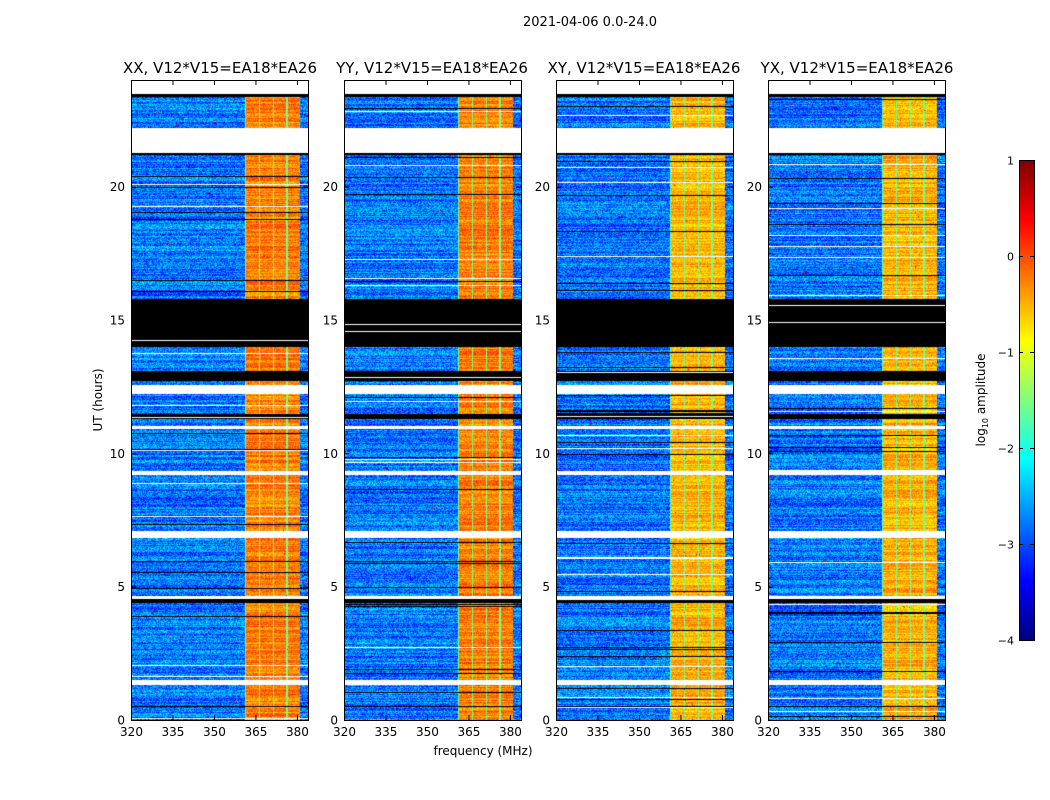 This screenshot has width=1050, height=800. I want to click on colorbar, so click(1026, 400).